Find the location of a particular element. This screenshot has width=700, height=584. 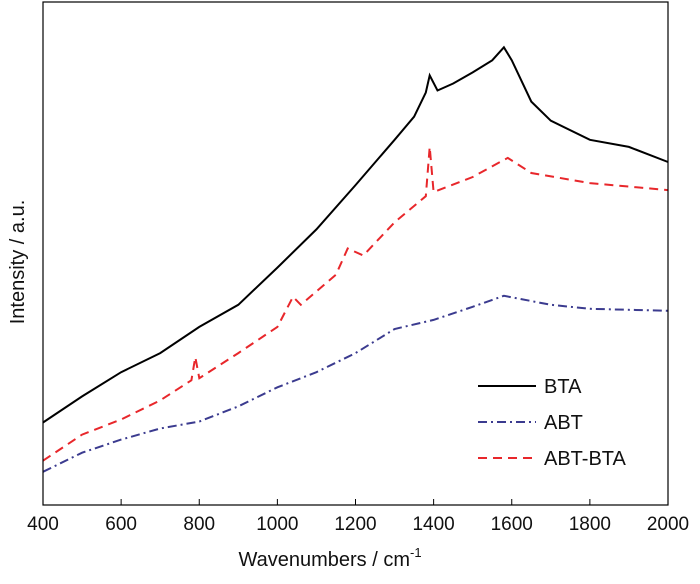

x-tick-label: 1200 is located at coordinates (355, 524).